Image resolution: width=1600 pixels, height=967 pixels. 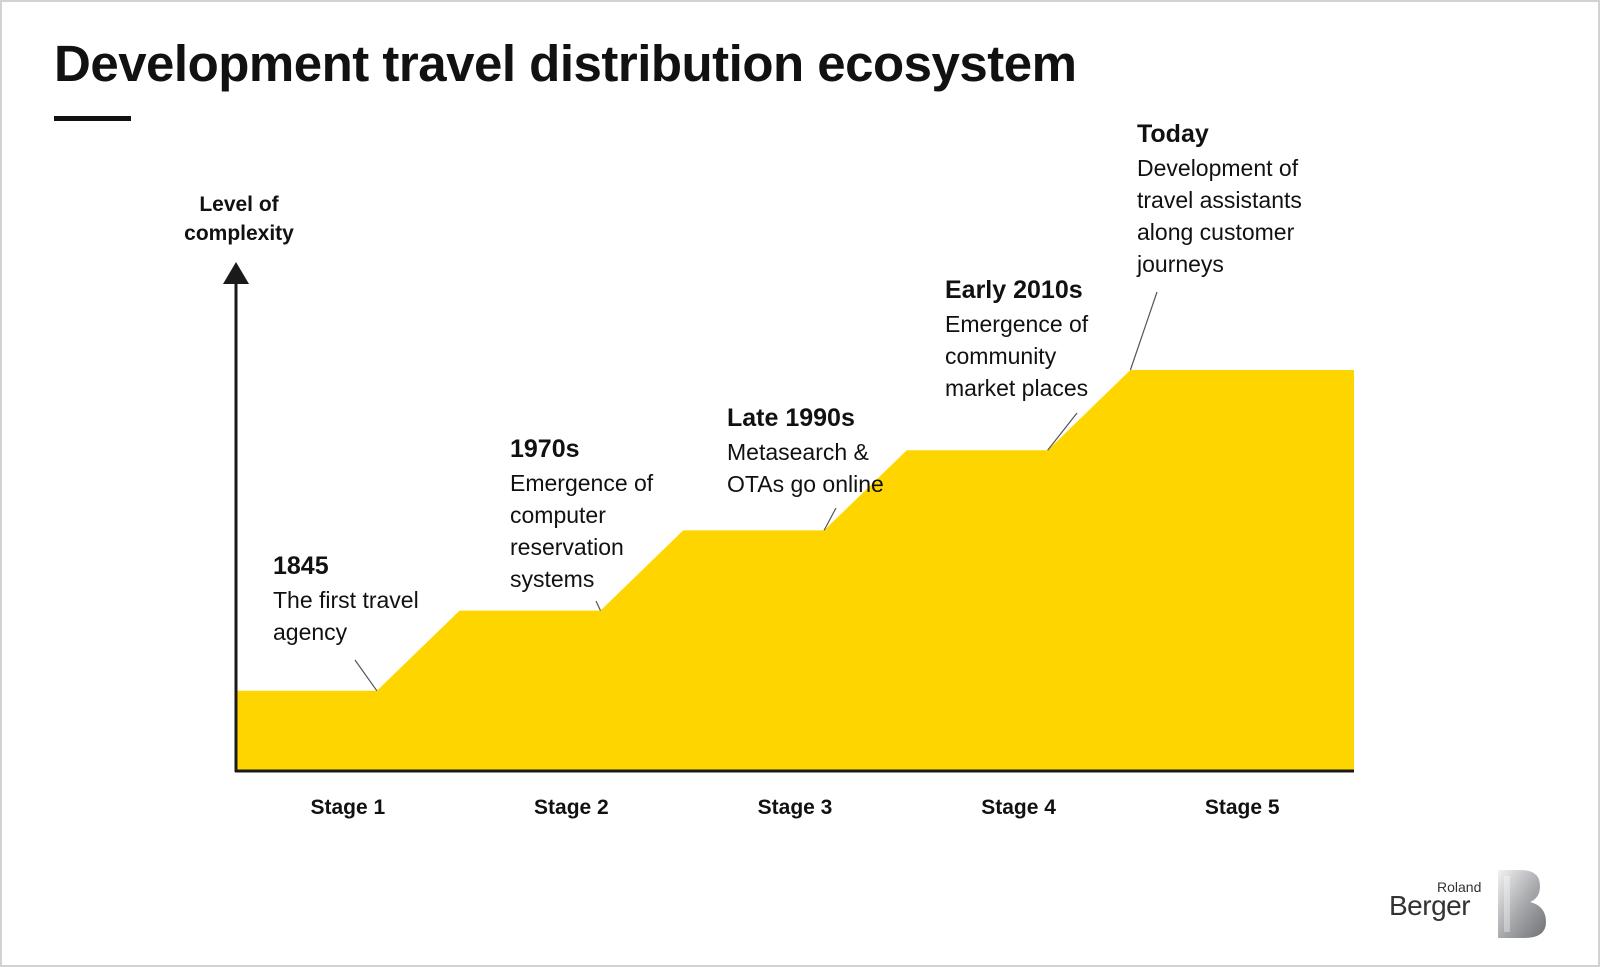 What do you see at coordinates (1430, 905) in the screenshot?
I see `logo-text-berger: Berger` at bounding box center [1430, 905].